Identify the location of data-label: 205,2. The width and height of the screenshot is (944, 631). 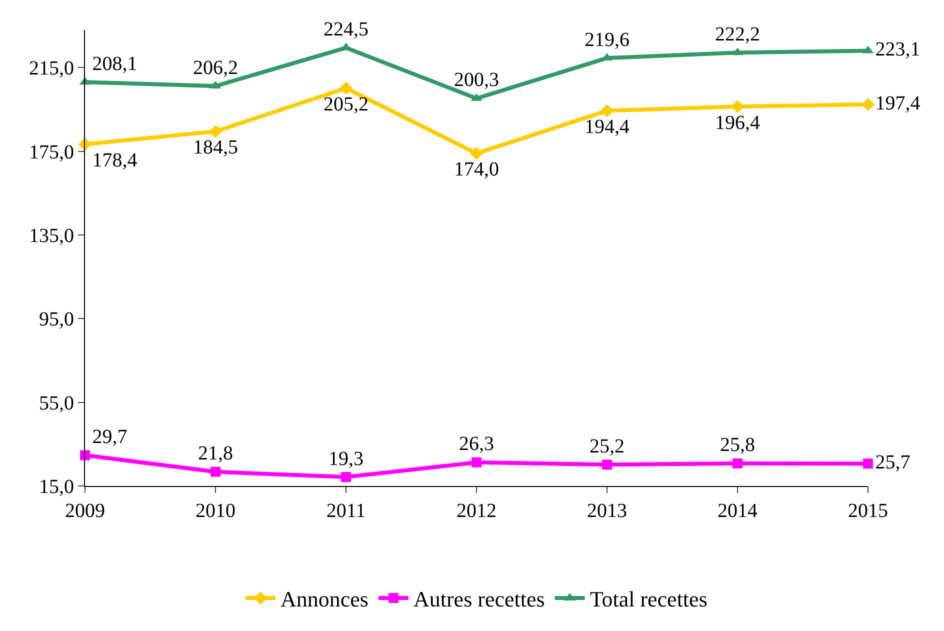
(346, 104).